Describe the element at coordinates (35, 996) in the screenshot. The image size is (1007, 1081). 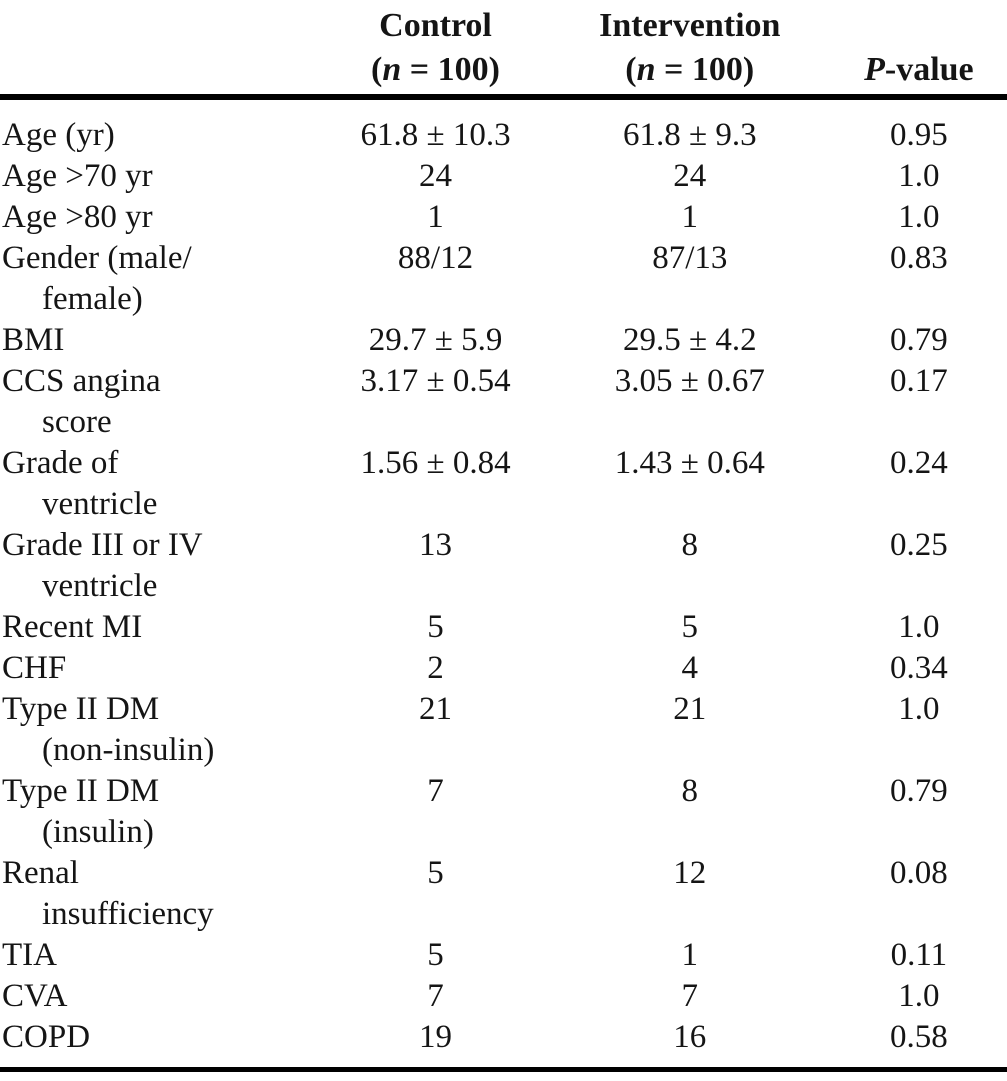
I see `row-label-line1: CVA` at that location.